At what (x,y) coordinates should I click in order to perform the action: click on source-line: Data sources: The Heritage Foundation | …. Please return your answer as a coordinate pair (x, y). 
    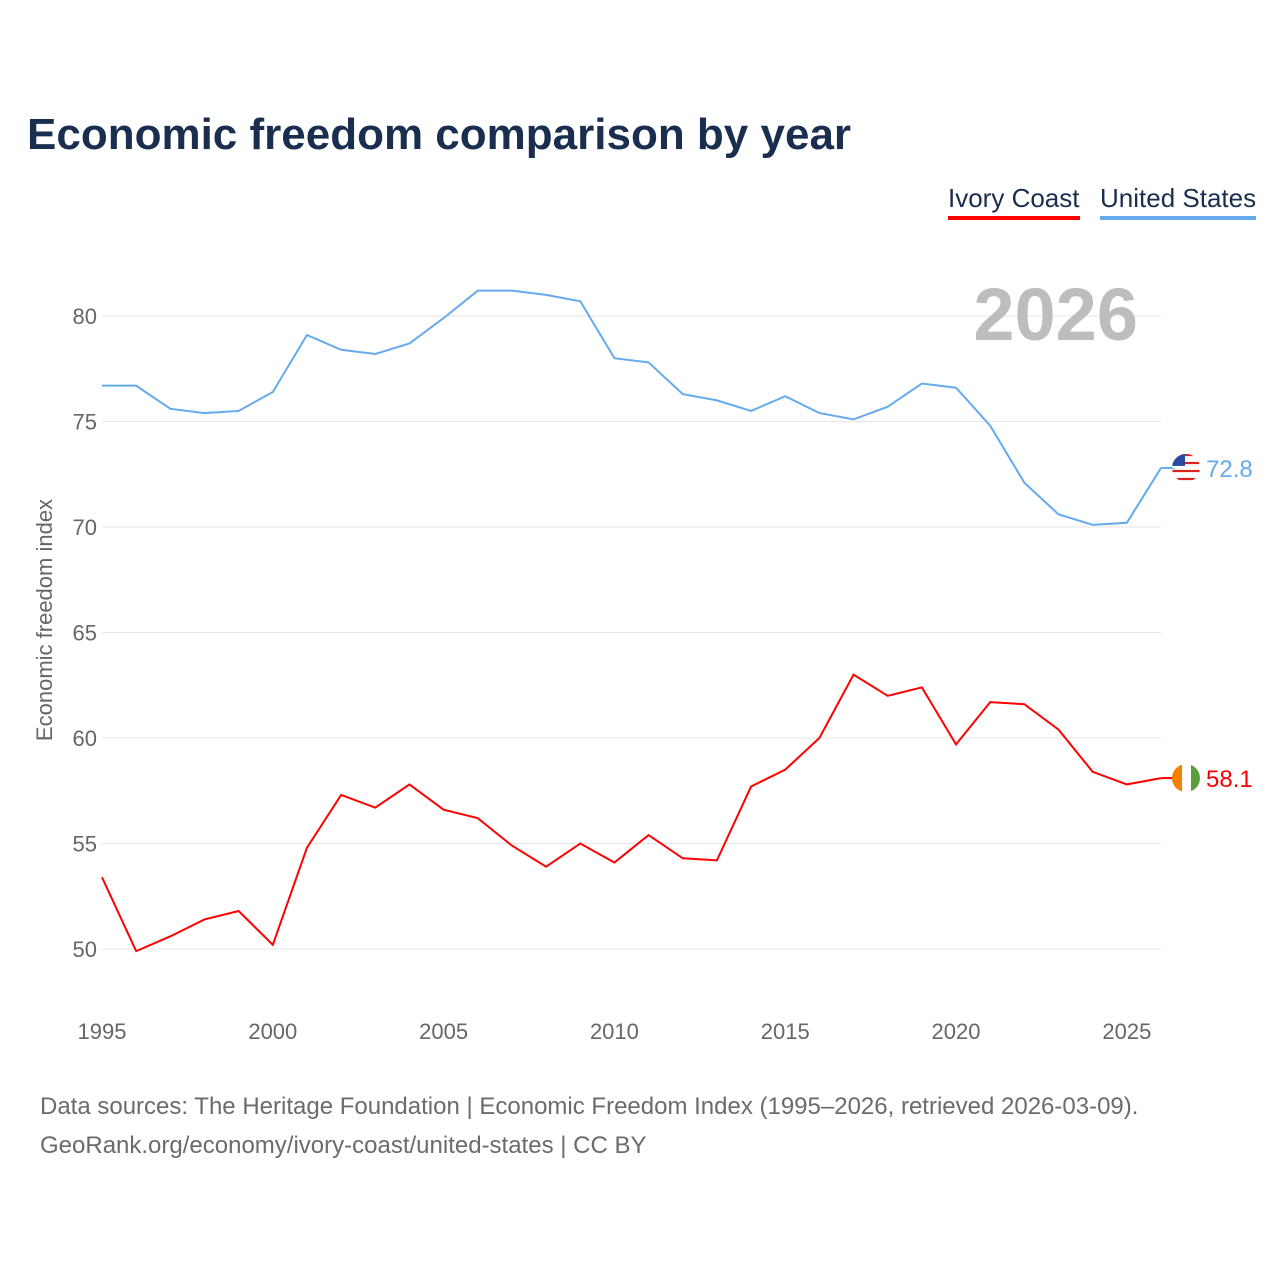
    Looking at the image, I should click on (589, 1106).